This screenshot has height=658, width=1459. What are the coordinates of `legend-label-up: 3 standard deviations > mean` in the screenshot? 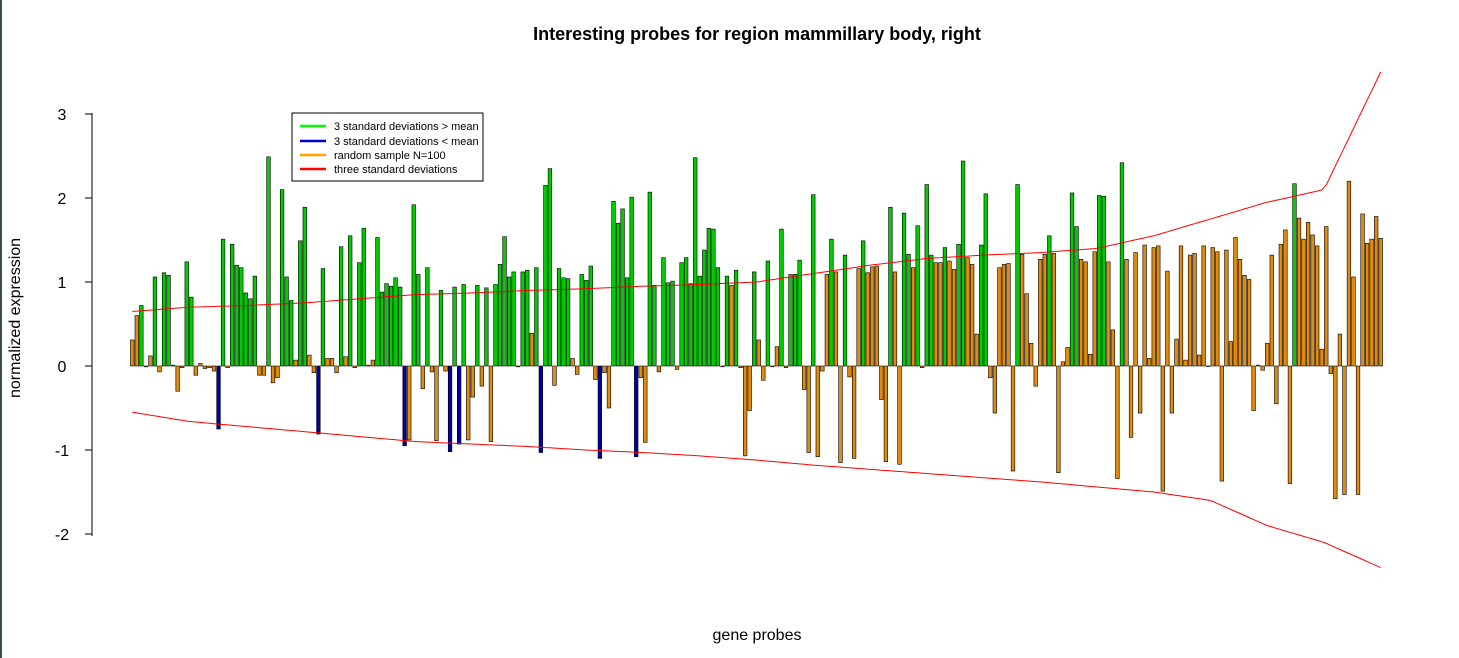 It's located at (406, 127).